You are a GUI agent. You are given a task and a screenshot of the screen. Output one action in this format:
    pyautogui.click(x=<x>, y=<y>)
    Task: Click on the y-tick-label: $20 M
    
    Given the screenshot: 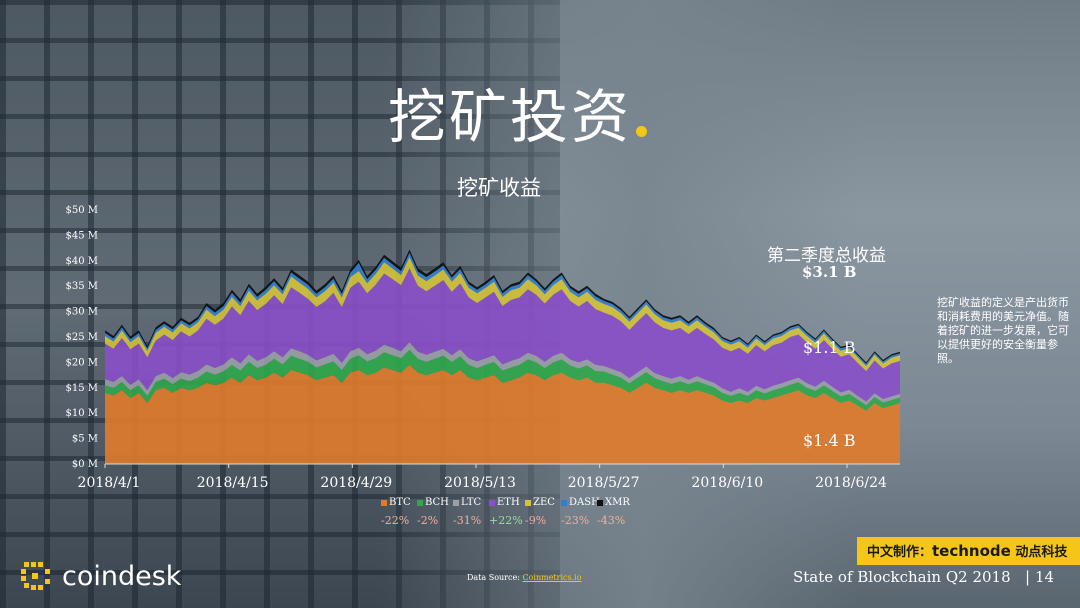 What is the action you would take?
    pyautogui.click(x=81, y=362)
    